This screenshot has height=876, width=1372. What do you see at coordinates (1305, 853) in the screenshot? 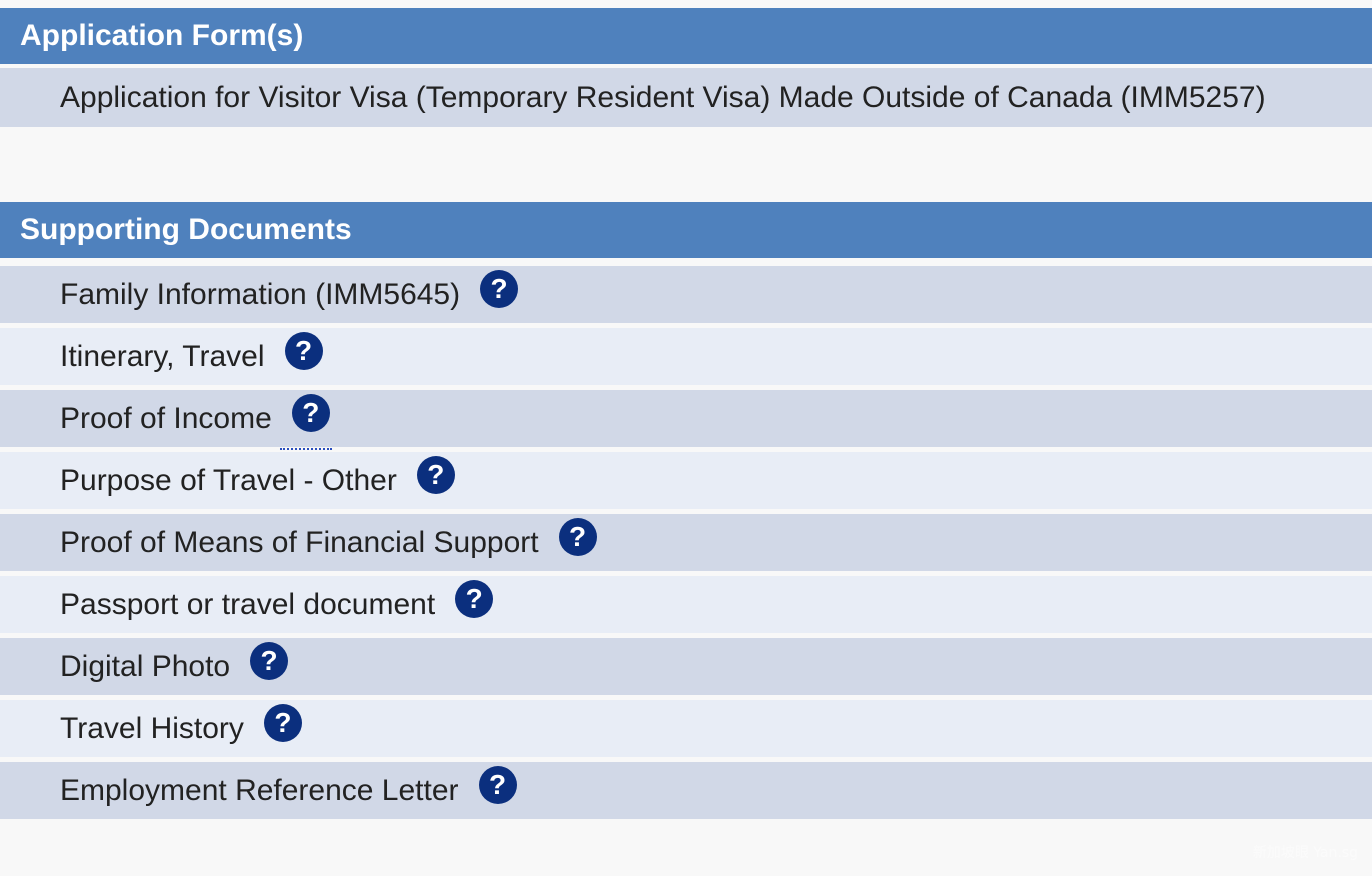
I see `watermark: 新加坡眼 Yan.sg` at bounding box center [1305, 853].